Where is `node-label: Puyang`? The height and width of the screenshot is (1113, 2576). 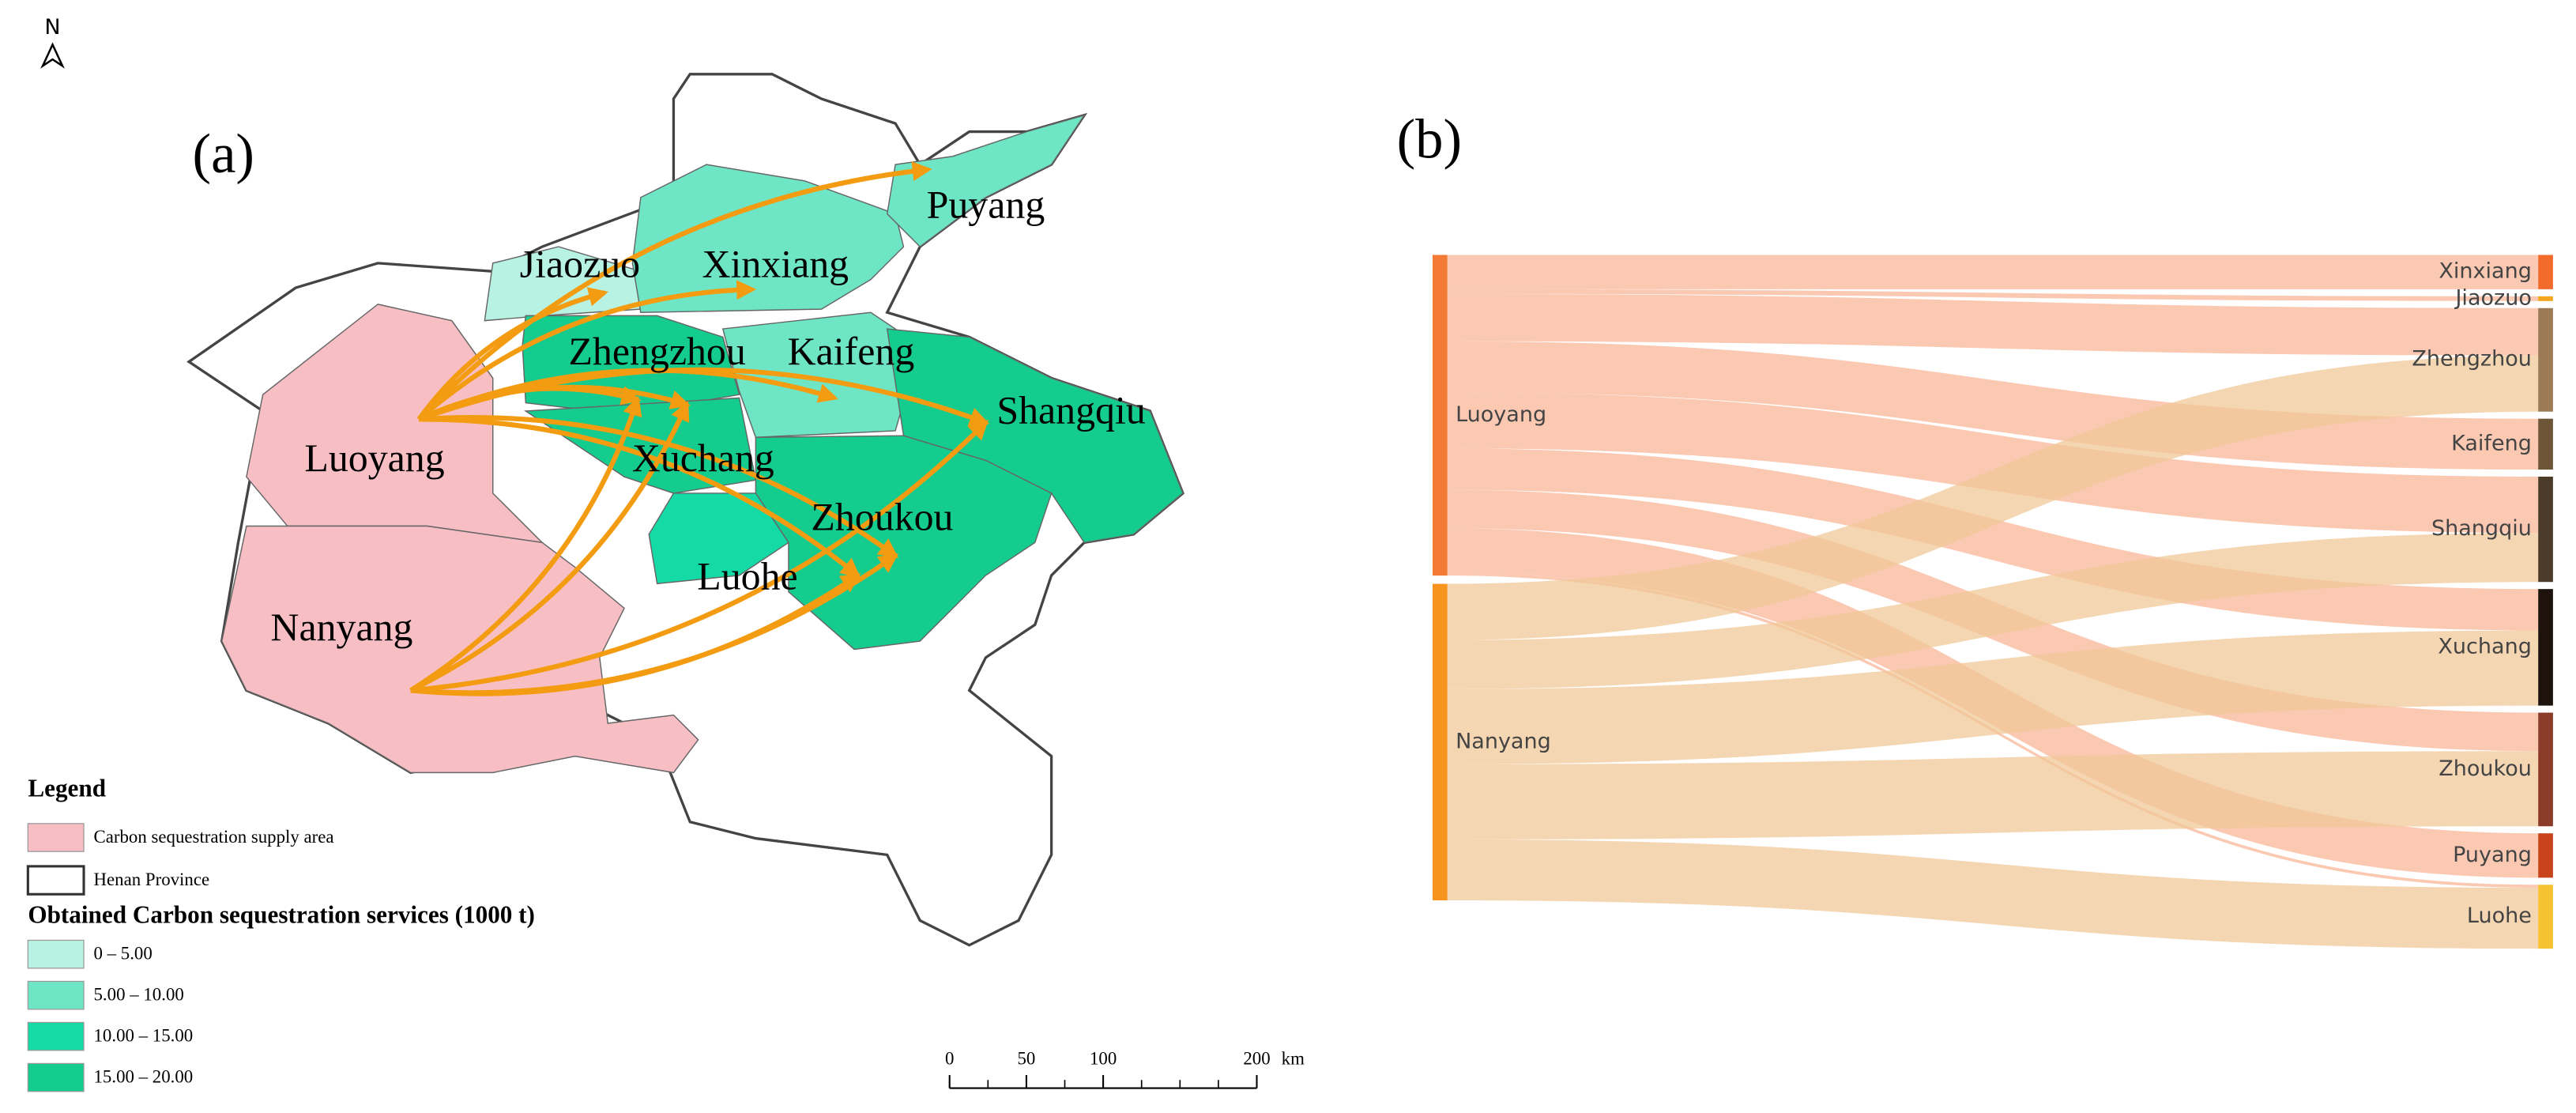
node-label: Puyang is located at coordinates (2492, 855).